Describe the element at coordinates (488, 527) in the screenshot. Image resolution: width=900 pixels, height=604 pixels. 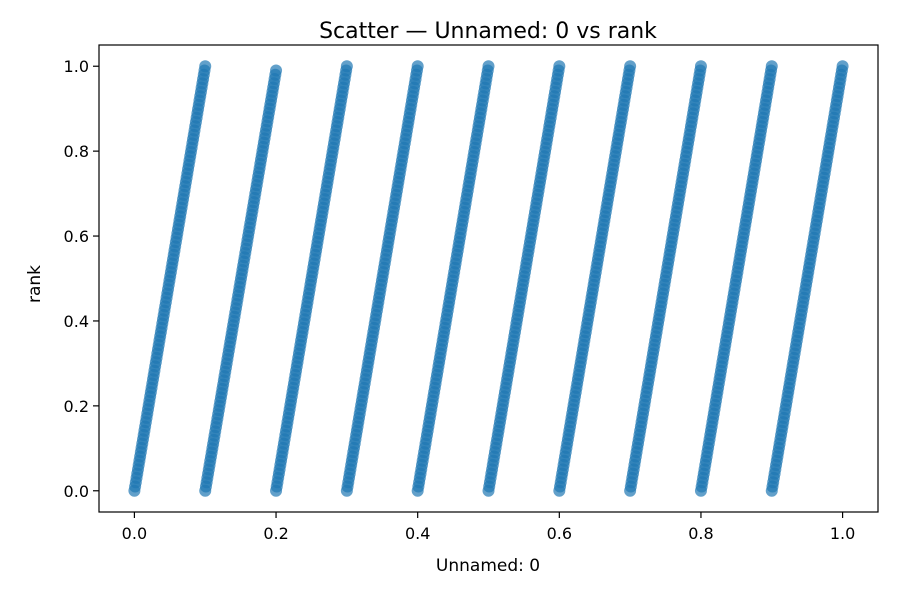
I see `x-axis: 0.0 0.2 0.4 0.6 0.8 1.0` at that location.